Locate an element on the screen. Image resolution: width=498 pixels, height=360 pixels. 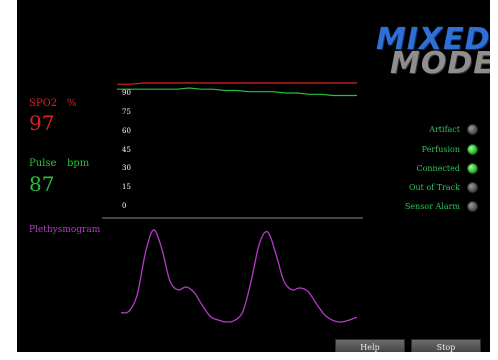
status-out-of-track-indicator is located at coordinates (472, 187).